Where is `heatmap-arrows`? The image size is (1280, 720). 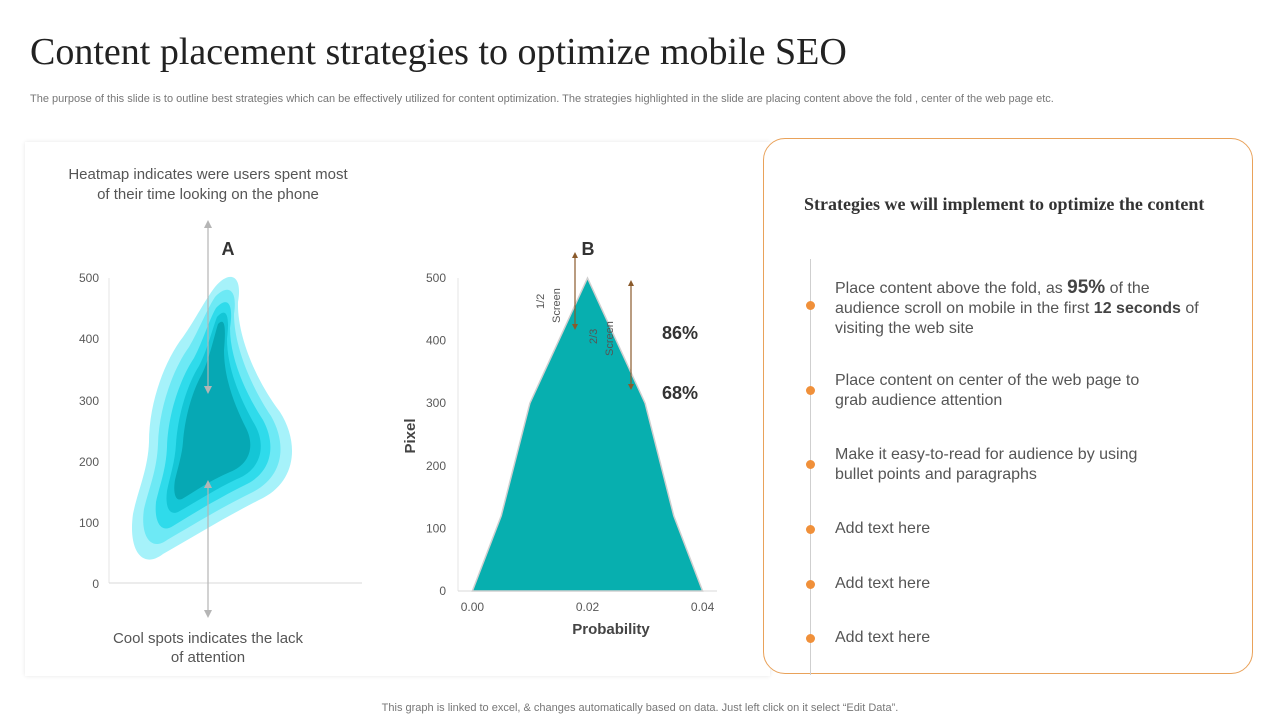 heatmap-arrows is located at coordinates (208, 419).